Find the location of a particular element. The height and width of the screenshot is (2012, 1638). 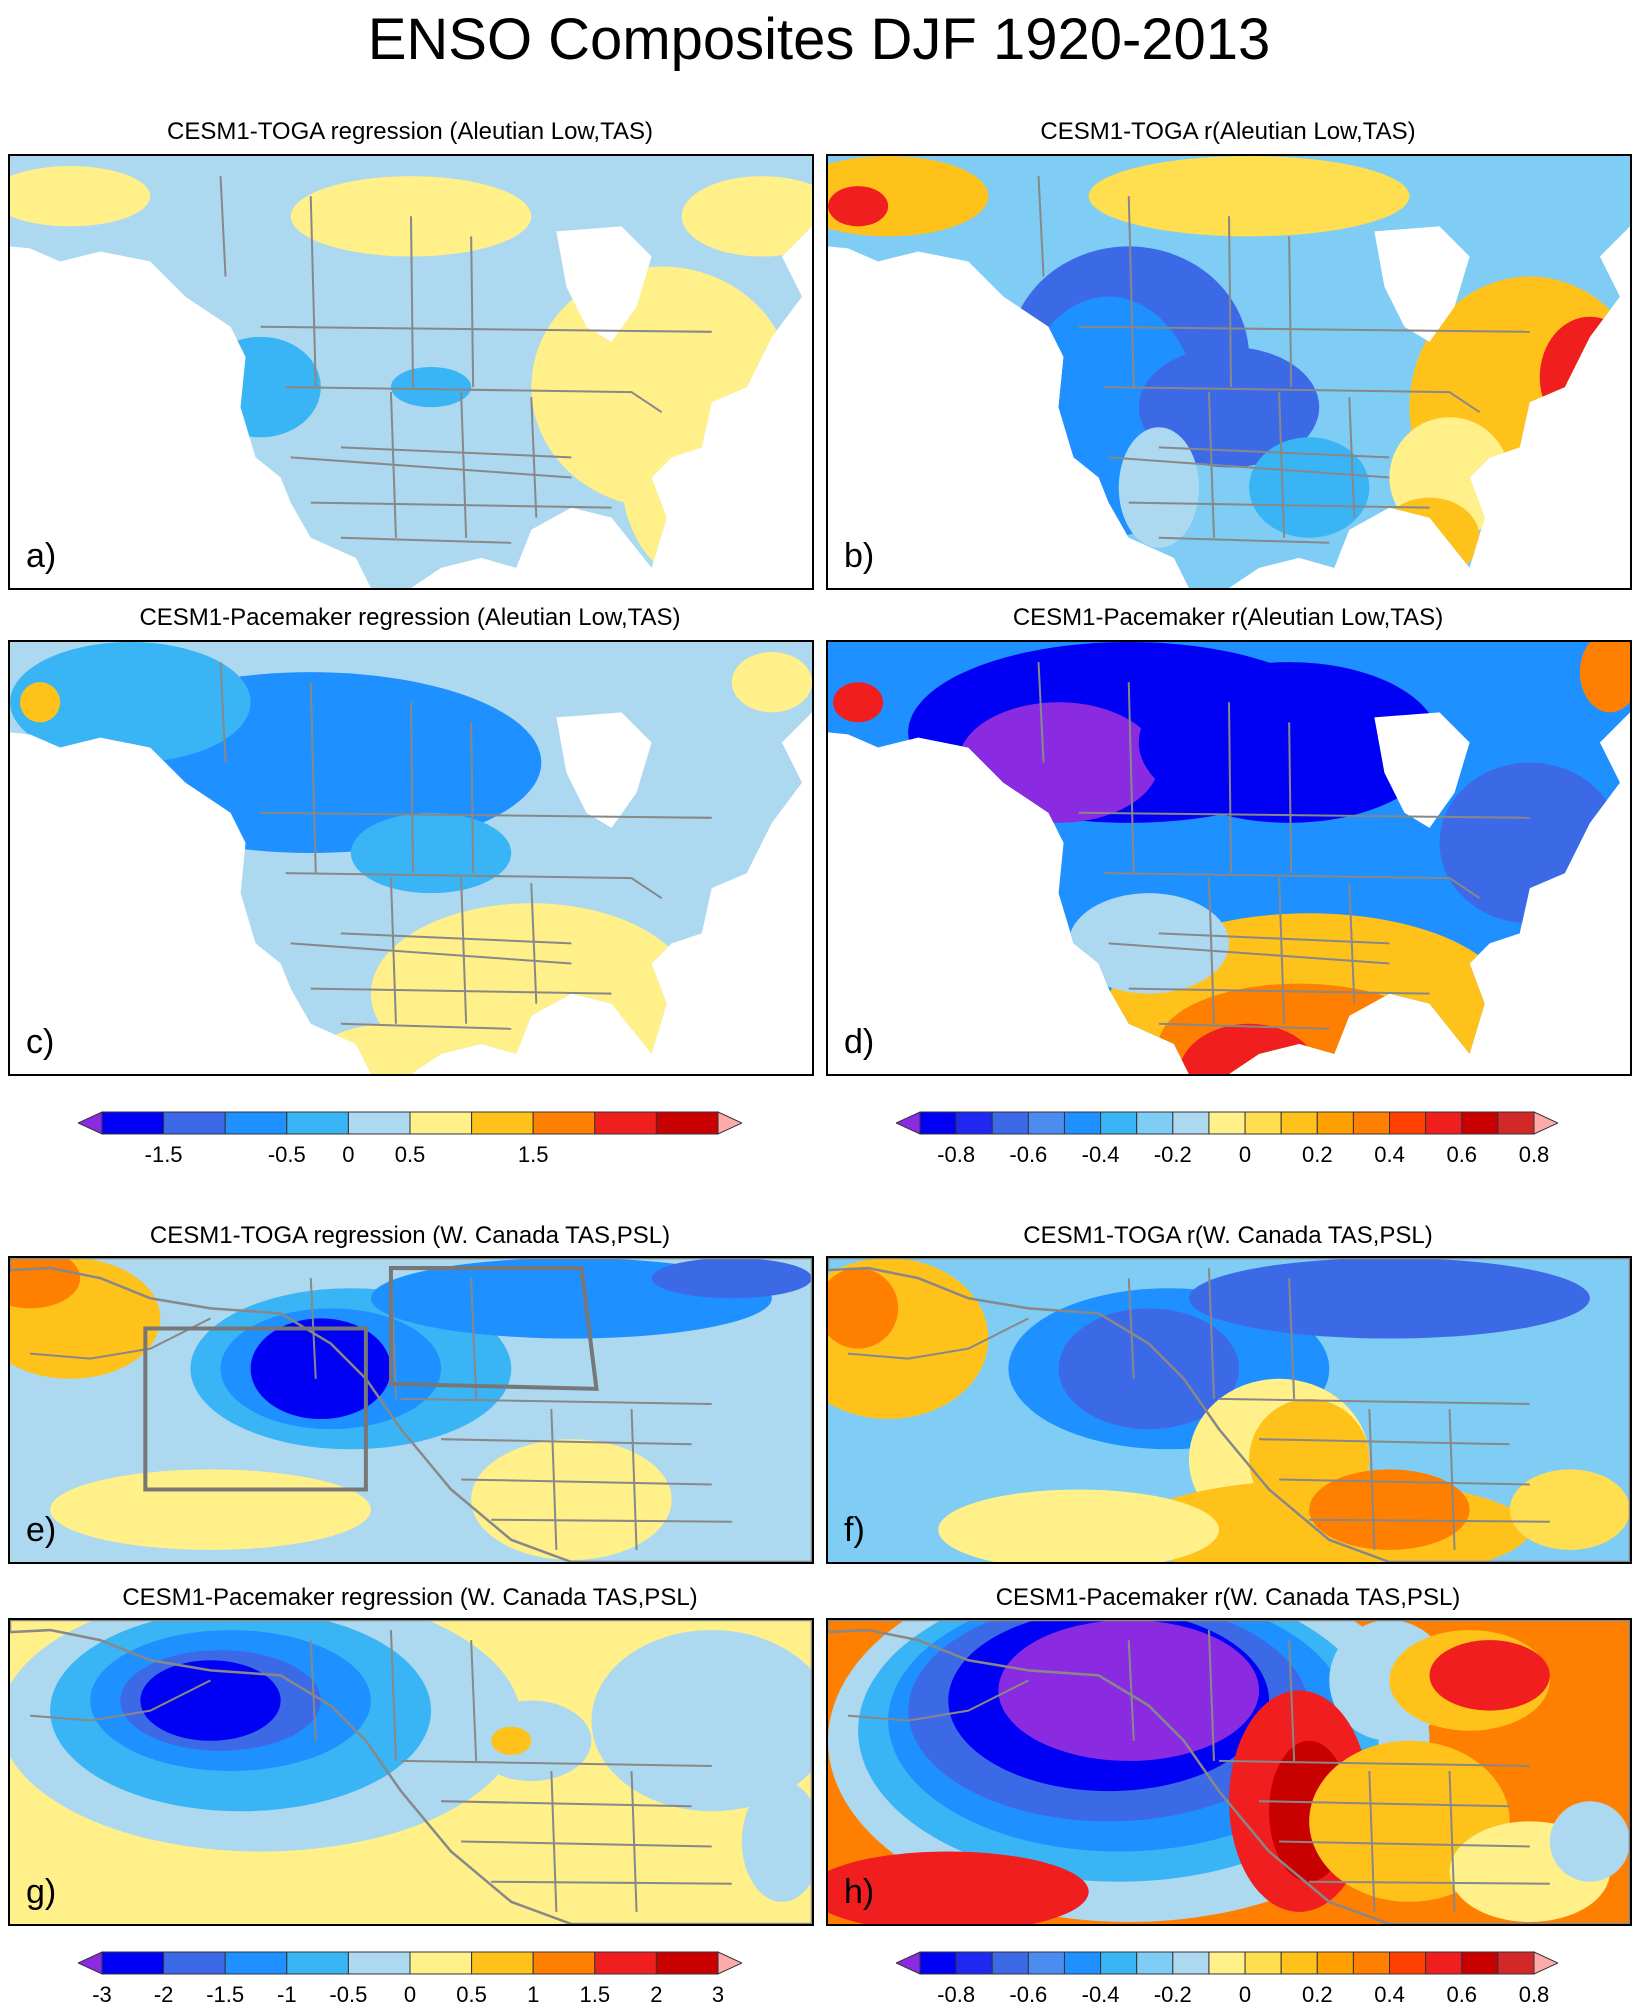

colorbar-tick-label: 2 is located at coordinates (656, 1994).